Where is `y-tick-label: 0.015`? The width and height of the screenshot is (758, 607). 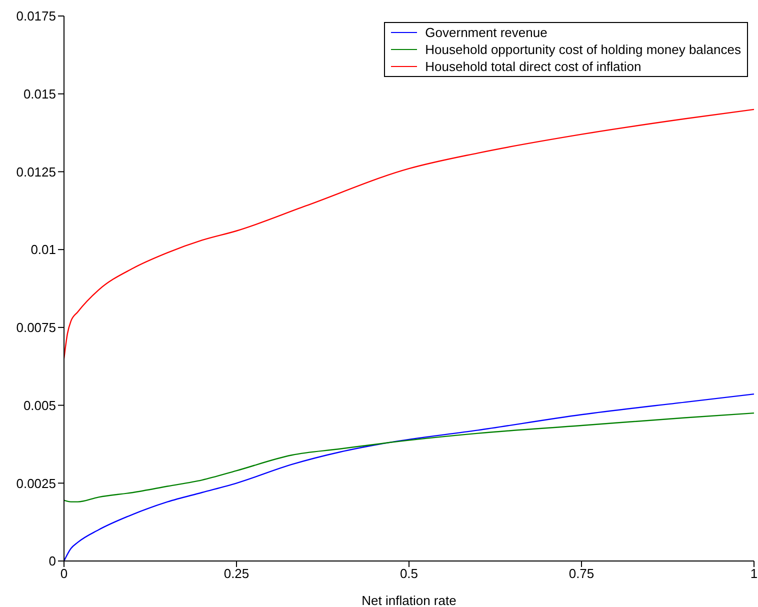 y-tick-label: 0.015 is located at coordinates (39, 94).